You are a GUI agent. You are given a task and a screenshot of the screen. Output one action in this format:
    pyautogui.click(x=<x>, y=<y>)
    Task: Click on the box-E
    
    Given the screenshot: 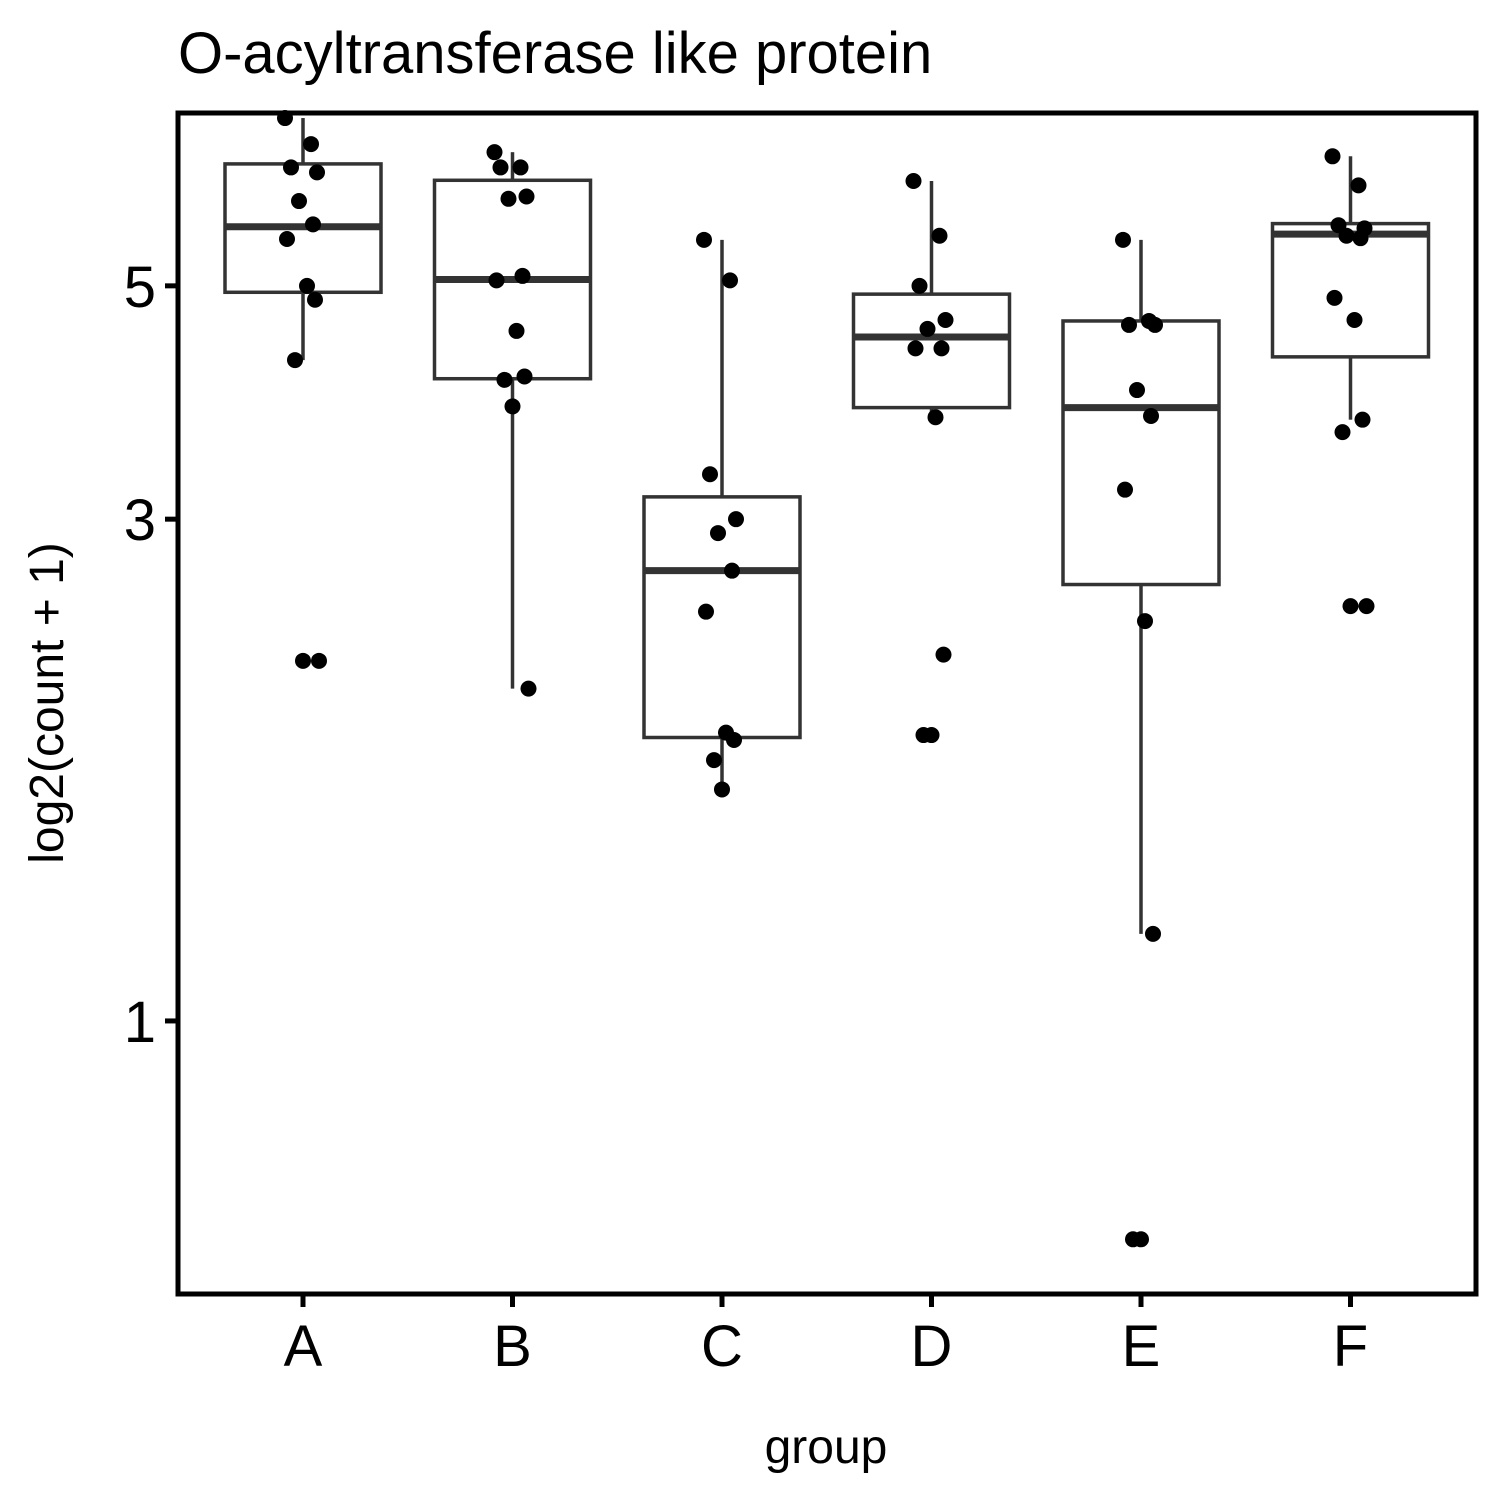 What is the action you would take?
    pyautogui.click(x=1141, y=586)
    